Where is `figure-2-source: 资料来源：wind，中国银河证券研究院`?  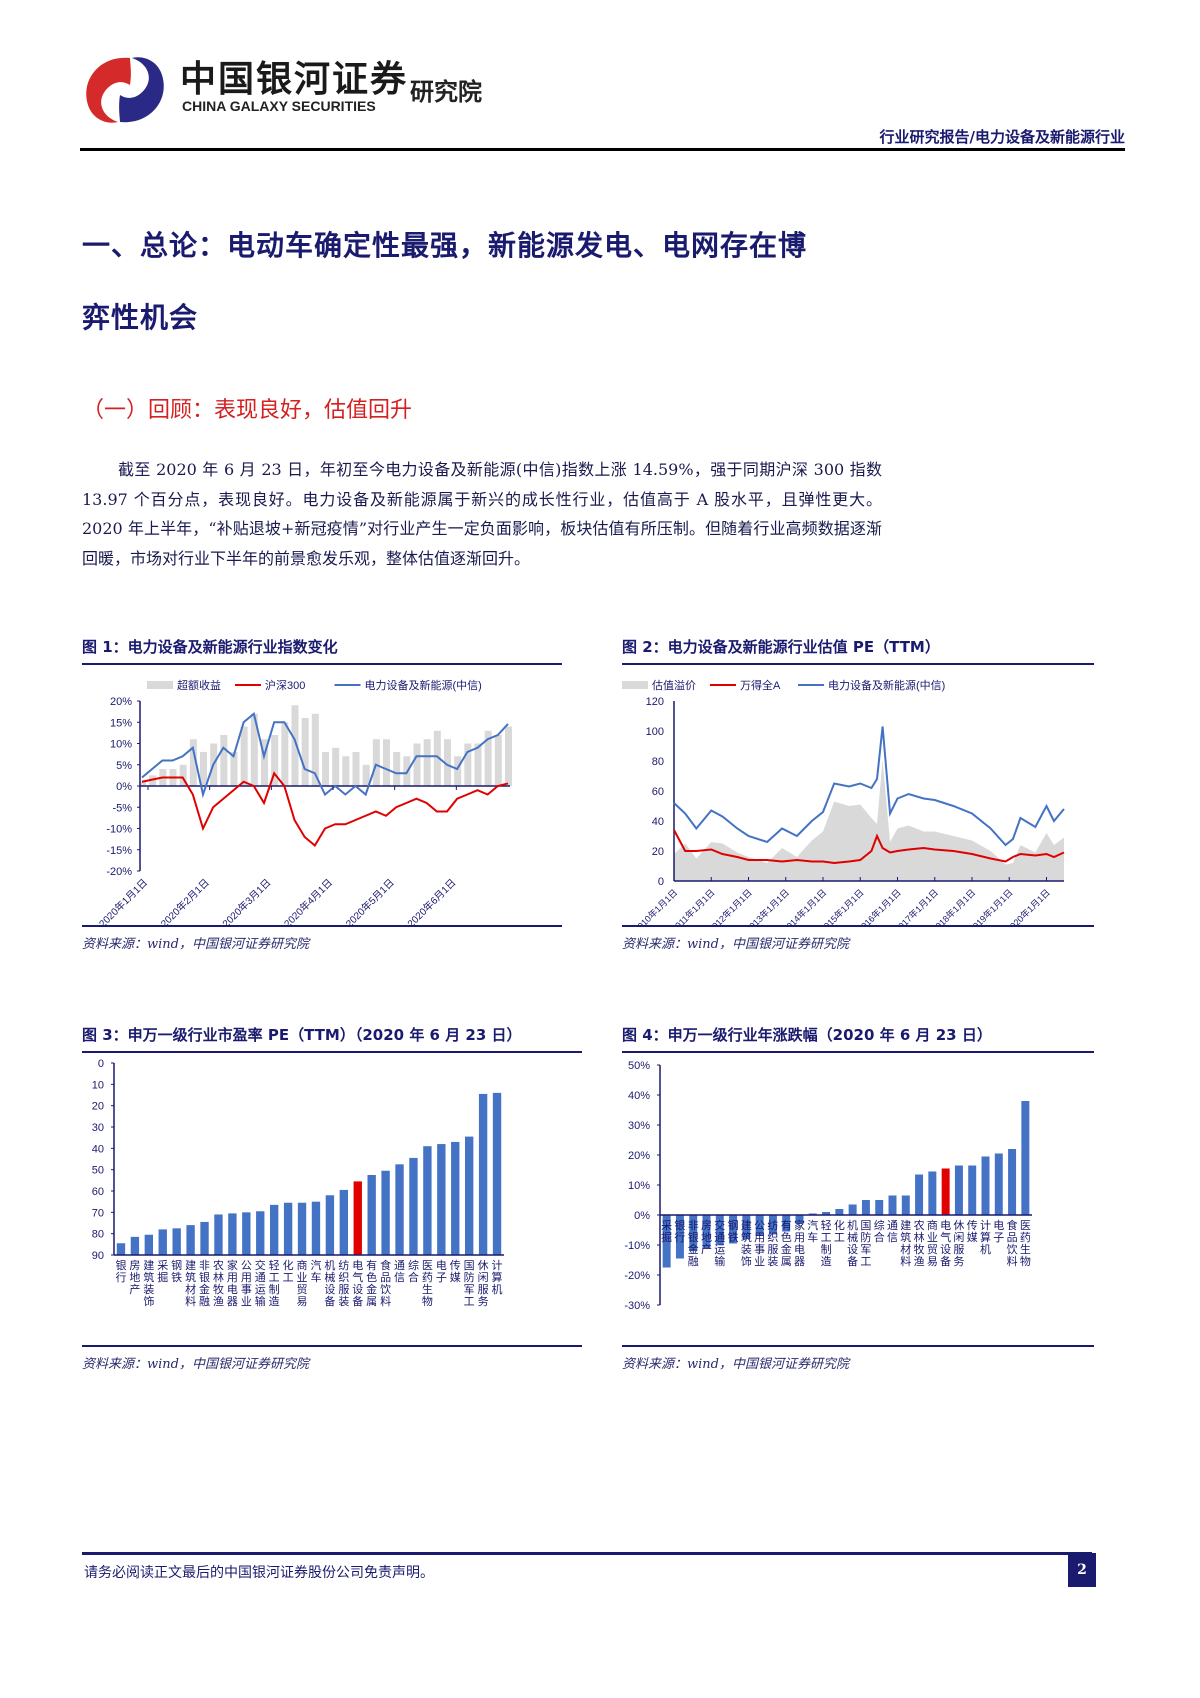 figure-2-source: 资料来源：wind，中国银河证券研究院 is located at coordinates (735, 944).